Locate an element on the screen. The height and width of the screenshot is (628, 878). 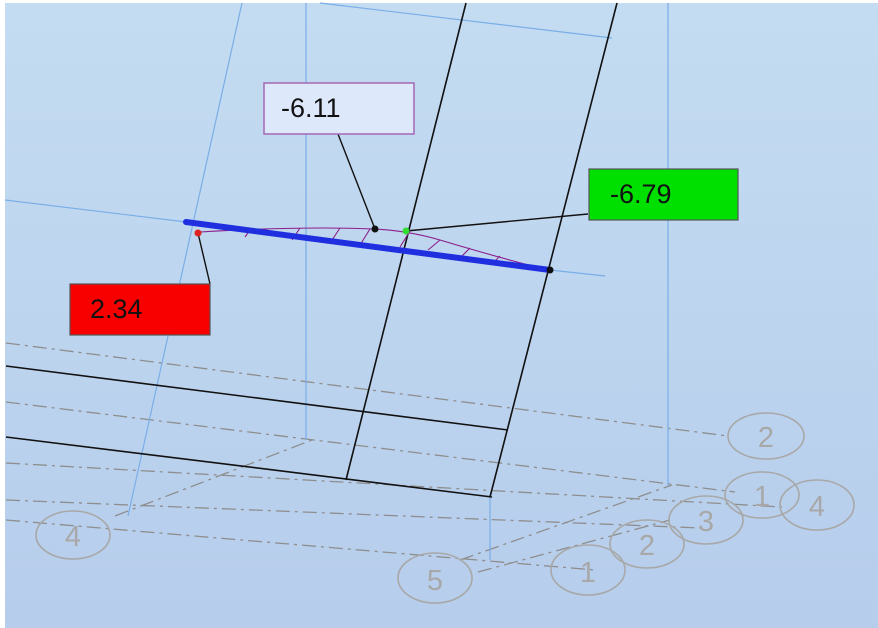
leader-mid is located at coordinates (356, 181).